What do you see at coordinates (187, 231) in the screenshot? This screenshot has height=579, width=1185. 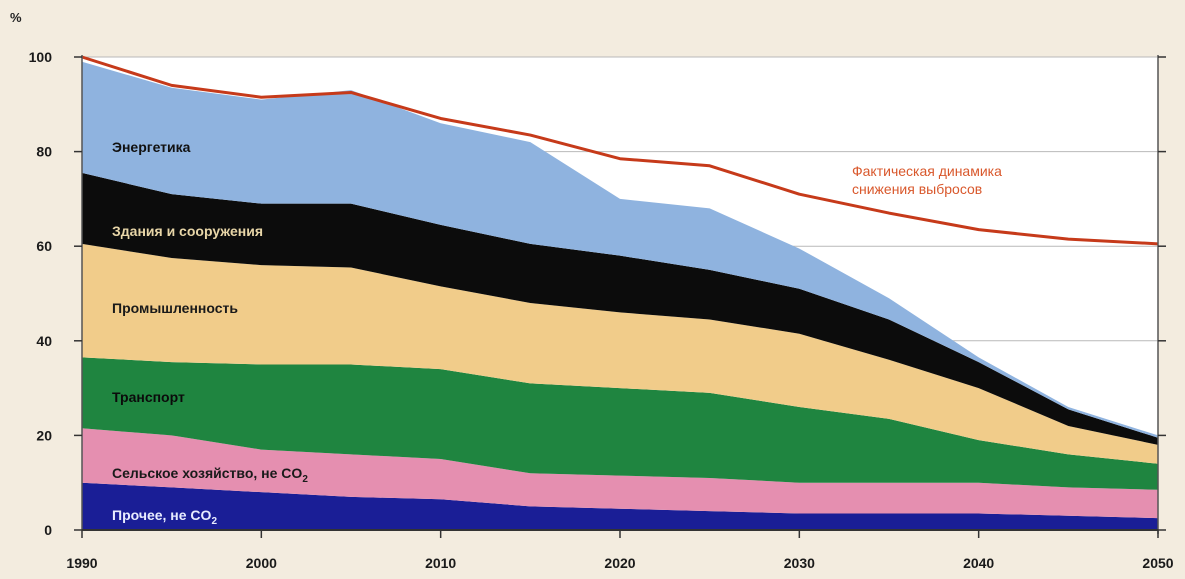 I see `label-buildings: Здания и сооружения` at bounding box center [187, 231].